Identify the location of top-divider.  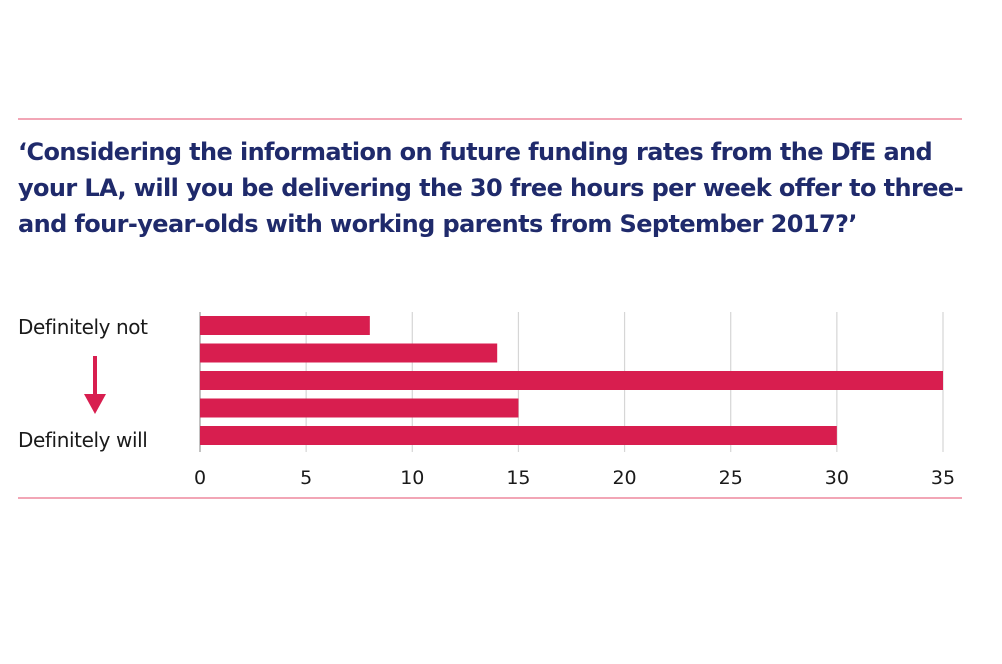
(490, 119).